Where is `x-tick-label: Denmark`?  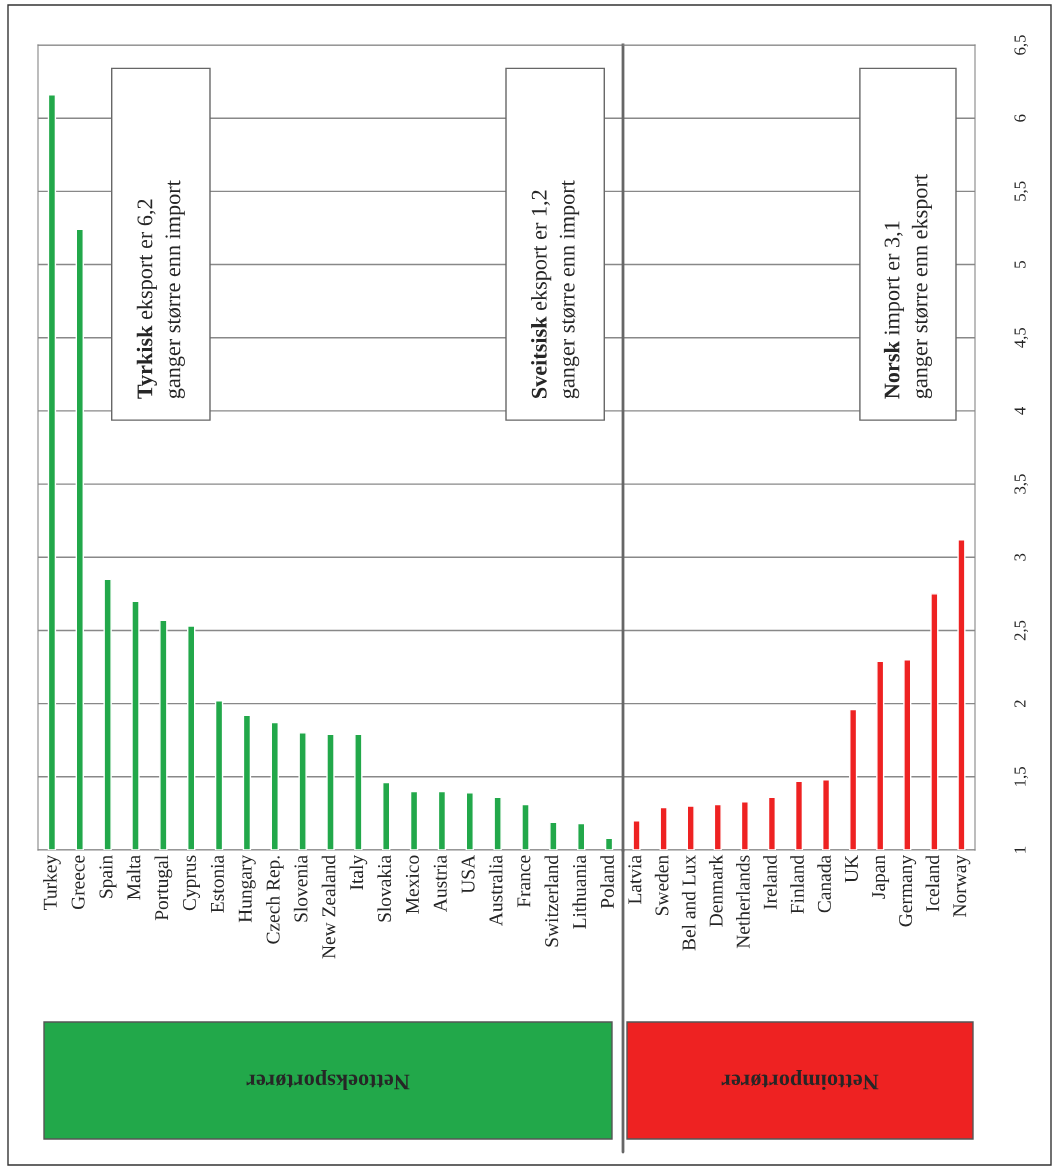 x-tick-label: Denmark is located at coordinates (715, 890).